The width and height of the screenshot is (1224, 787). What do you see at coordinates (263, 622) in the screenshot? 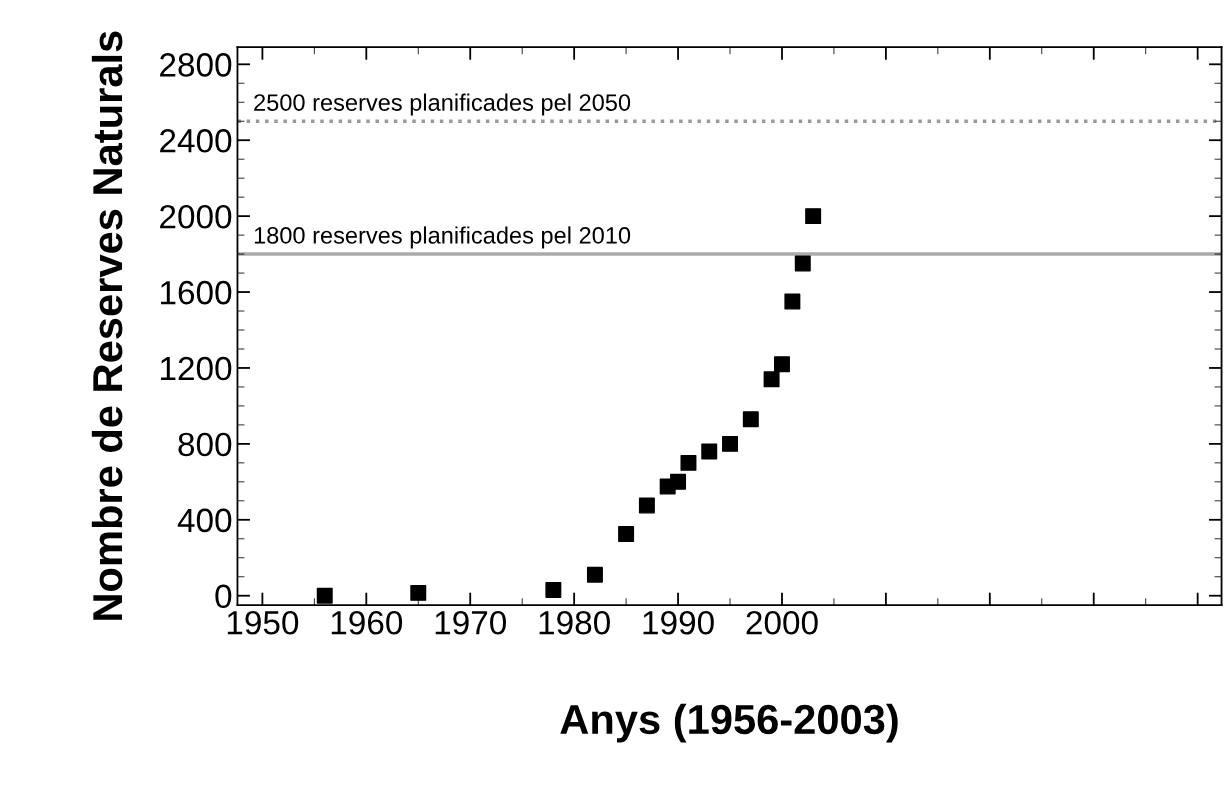
I see `x-tick-label: 1950` at bounding box center [263, 622].